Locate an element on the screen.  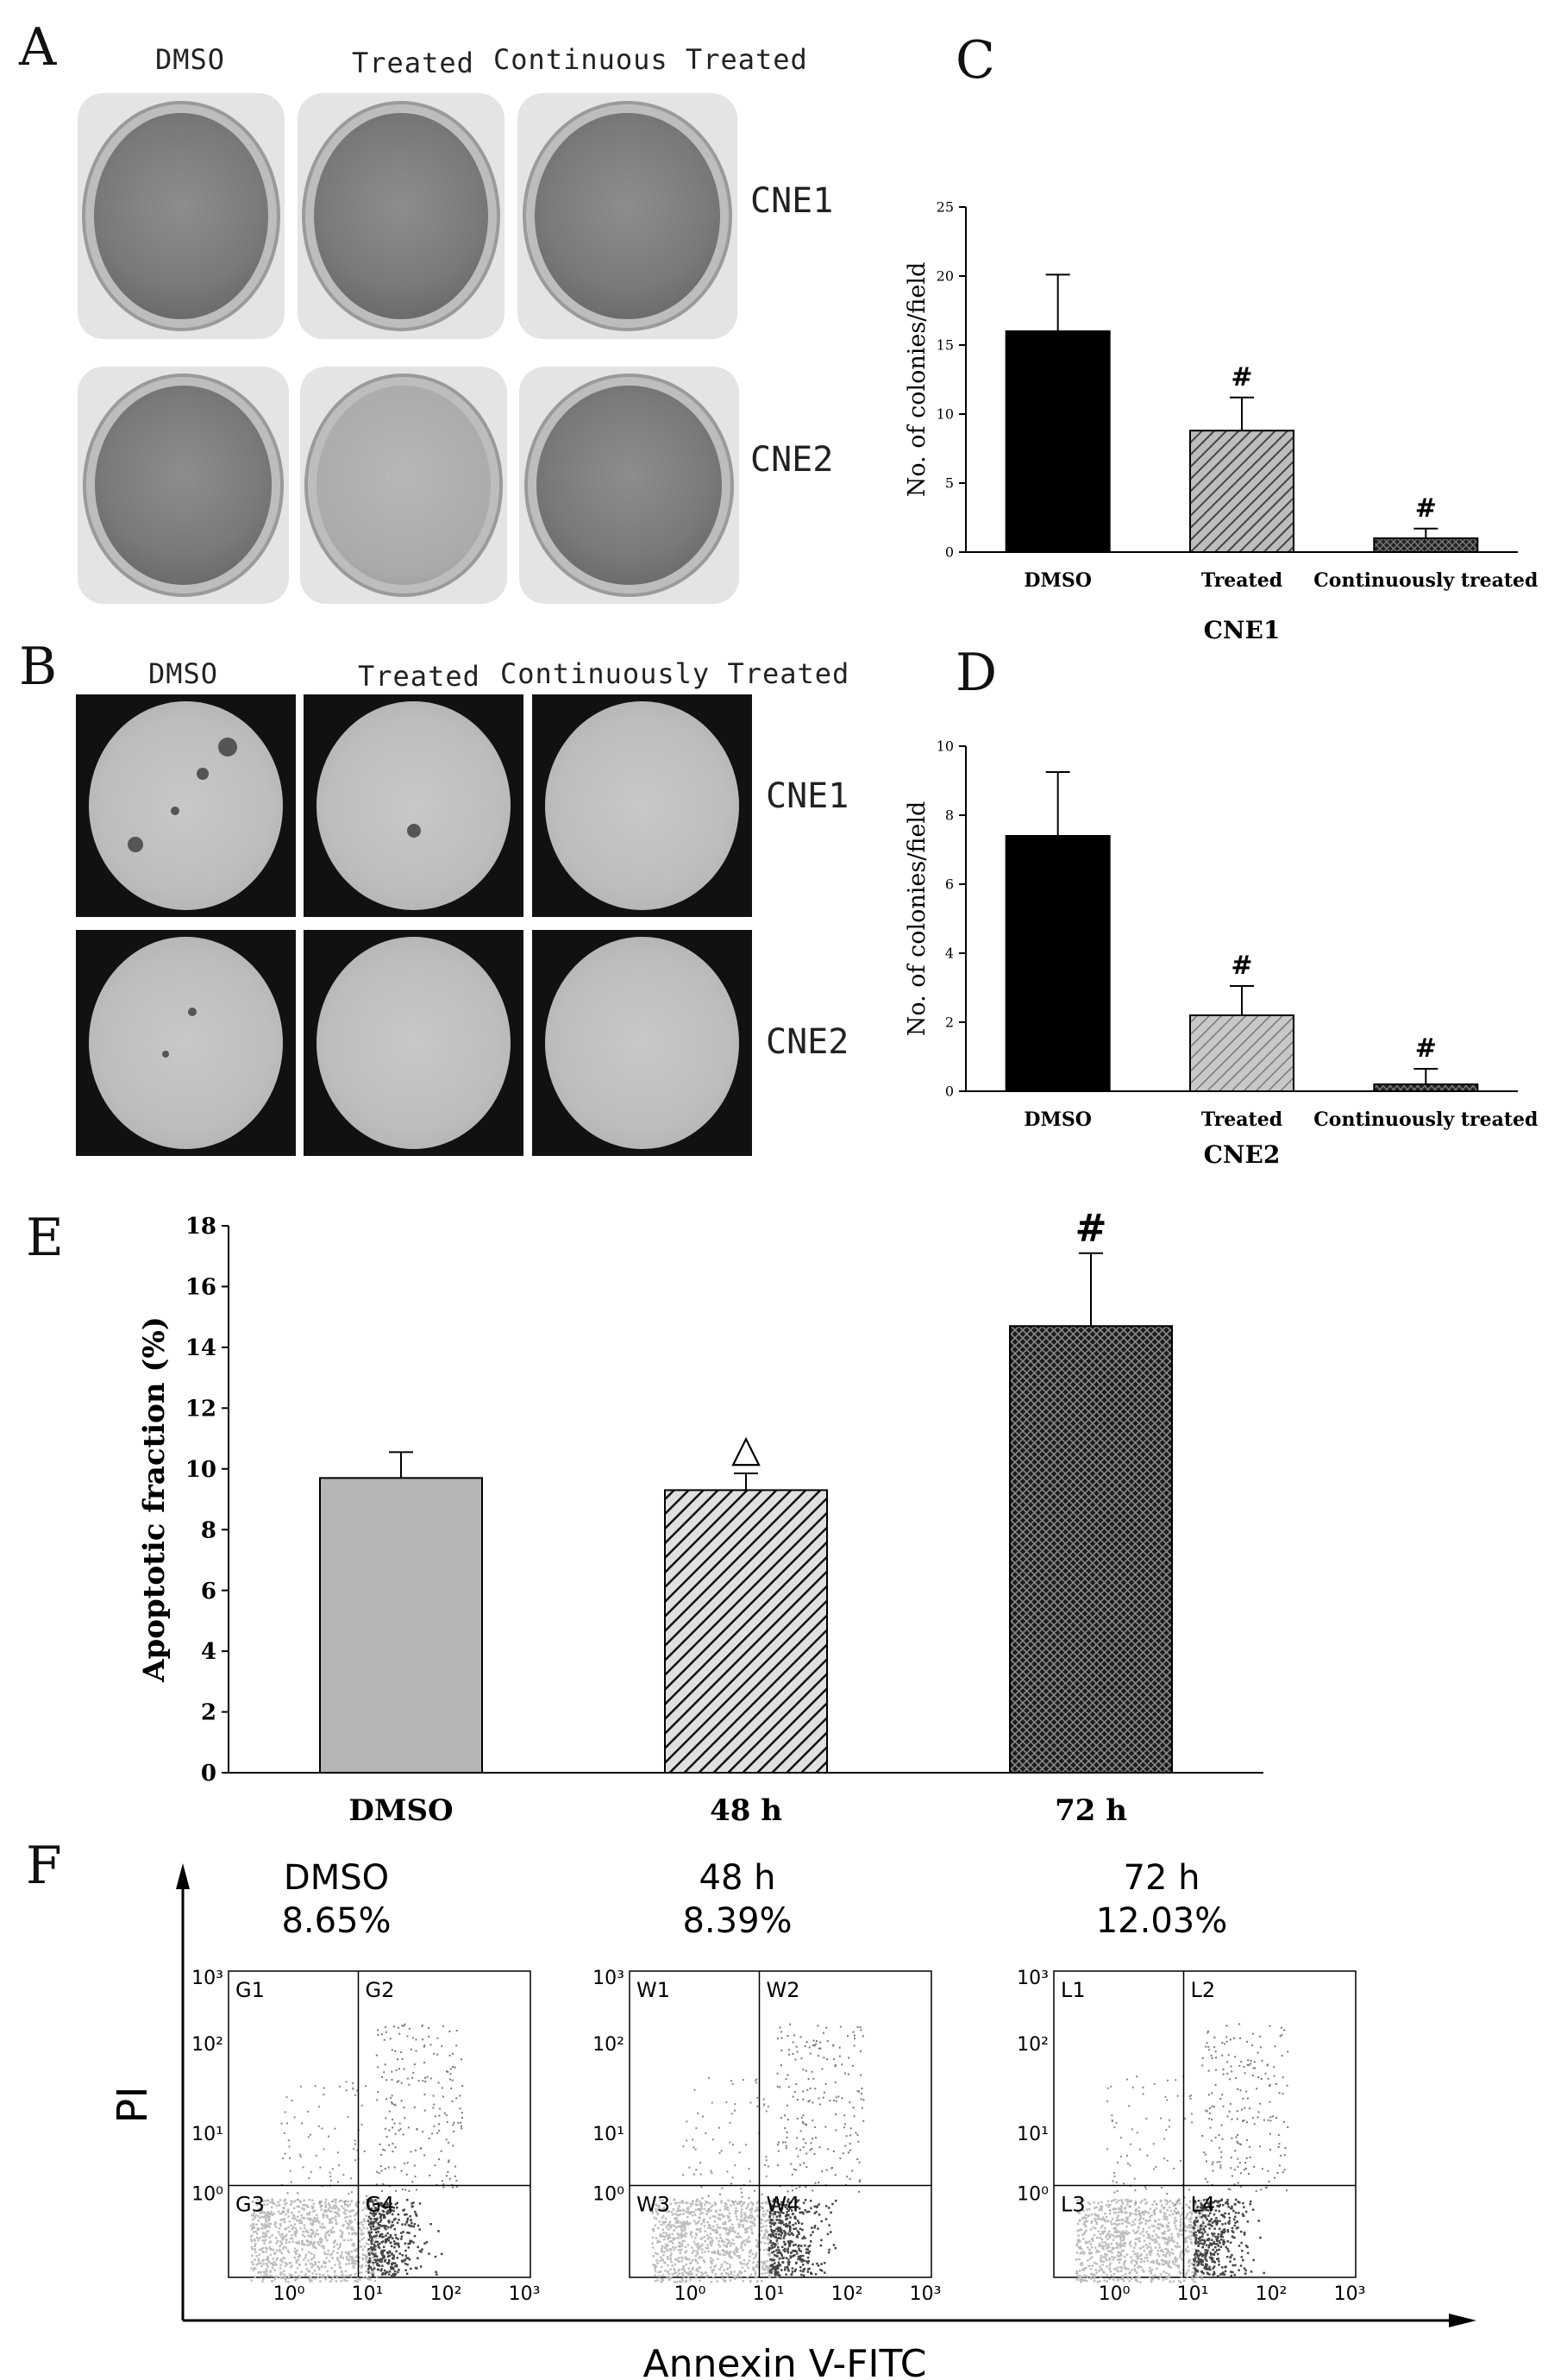
chart-e-ytick-label-0: 0 is located at coordinates (208, 1774).